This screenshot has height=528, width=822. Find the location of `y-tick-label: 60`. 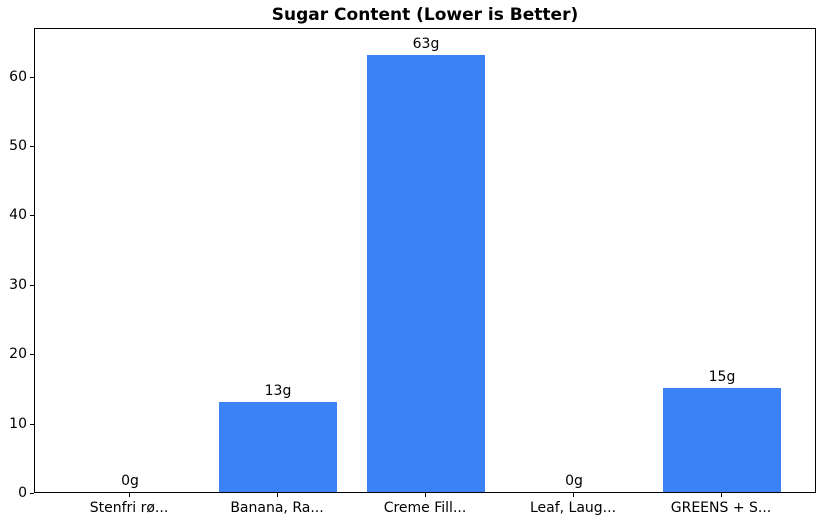

y-tick-label: 60 is located at coordinates (18, 77).